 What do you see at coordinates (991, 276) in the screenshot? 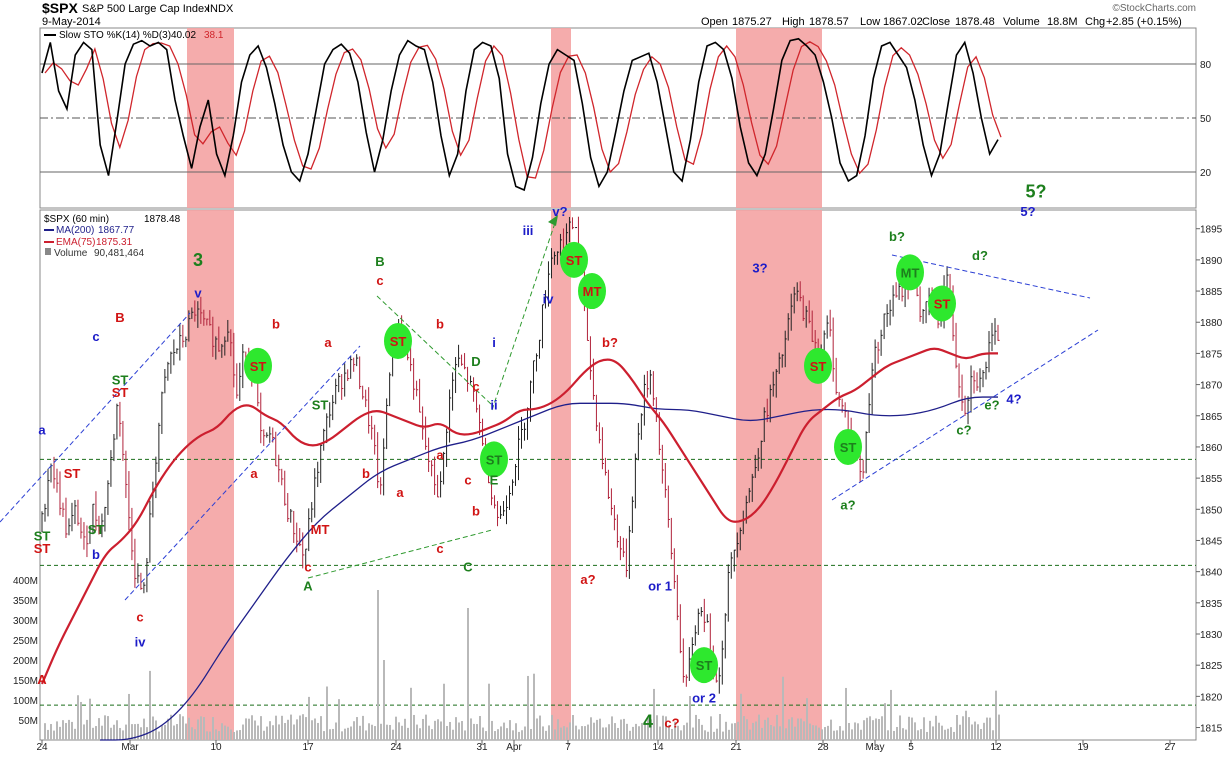
I see `triangle-upper` at bounding box center [991, 276].